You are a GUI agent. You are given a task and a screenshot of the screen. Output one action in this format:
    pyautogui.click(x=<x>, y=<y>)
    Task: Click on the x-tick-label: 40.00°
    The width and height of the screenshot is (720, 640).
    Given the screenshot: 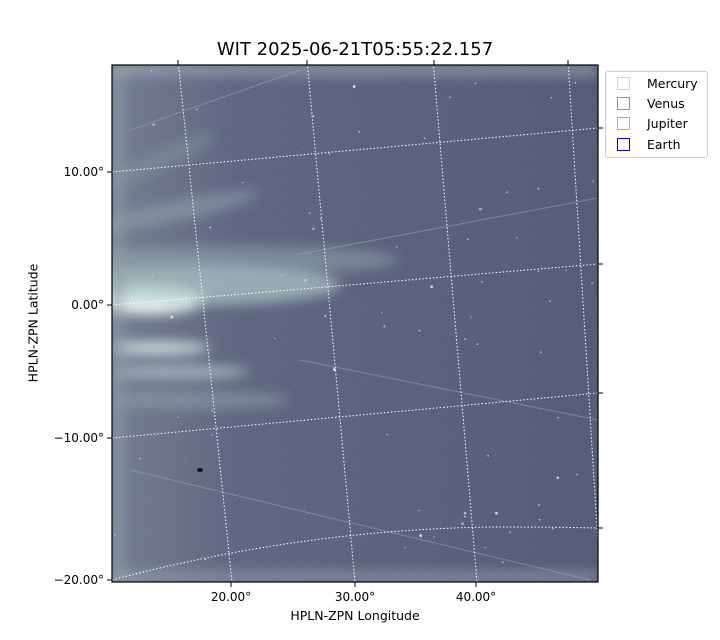 What is the action you would take?
    pyautogui.click(x=476, y=597)
    